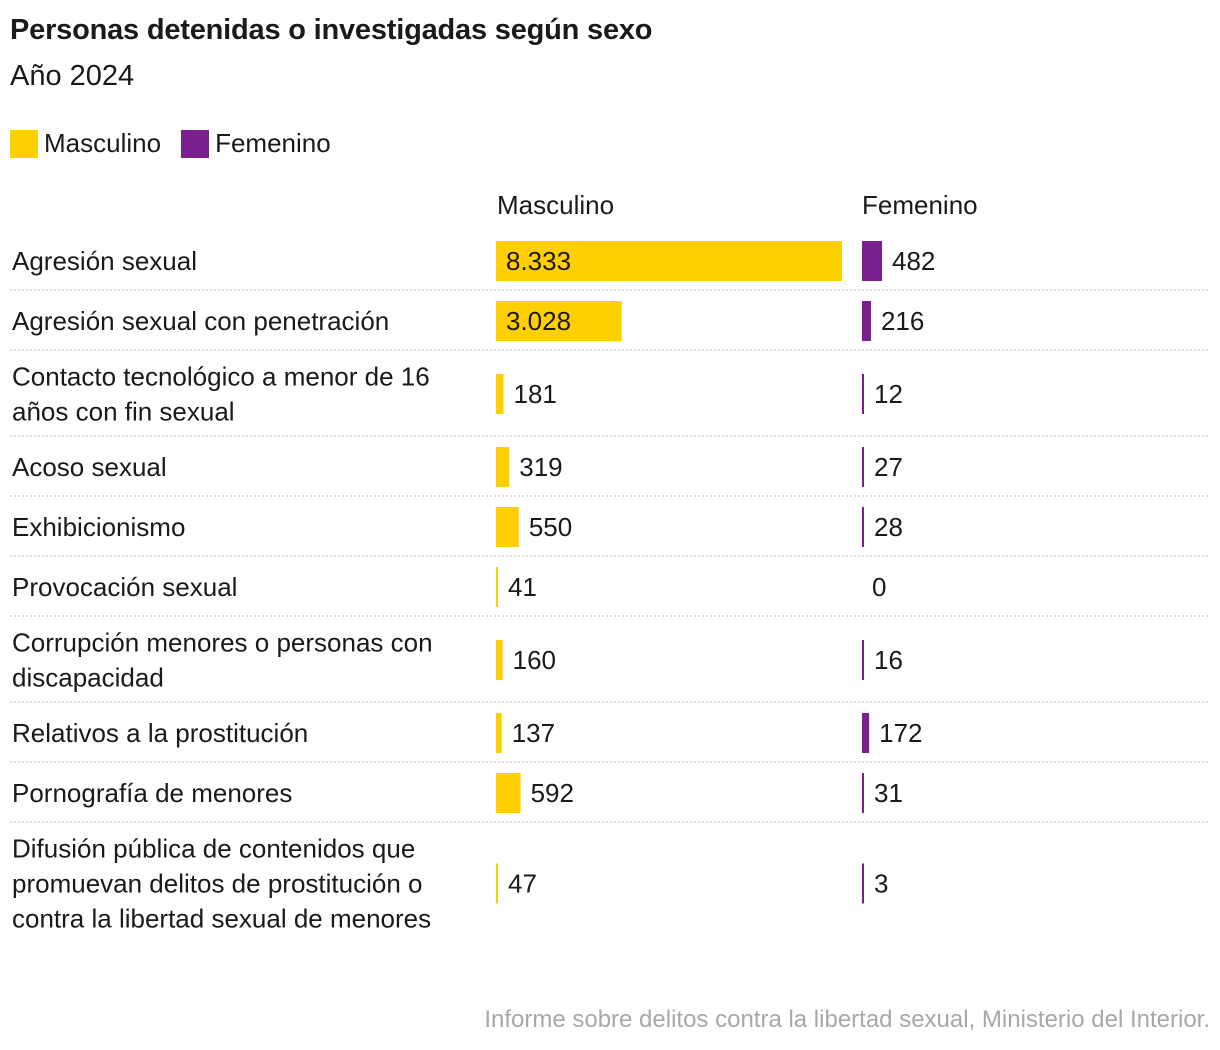  What do you see at coordinates (556, 205) in the screenshot?
I see `column-header-masculino: Masculino` at bounding box center [556, 205].